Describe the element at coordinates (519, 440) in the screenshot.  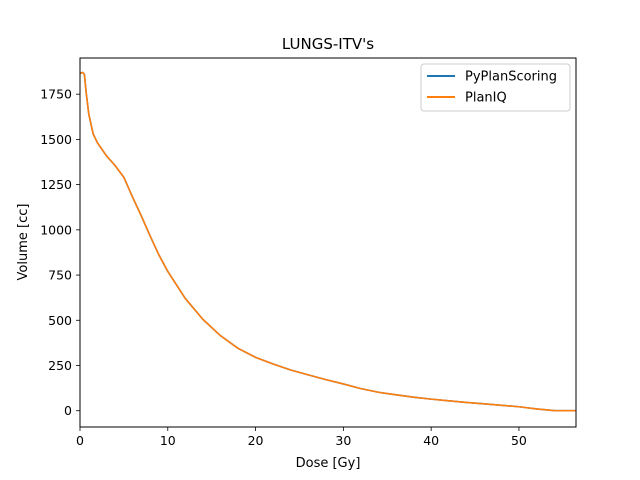
I see `x-tick-label: 50` at that location.